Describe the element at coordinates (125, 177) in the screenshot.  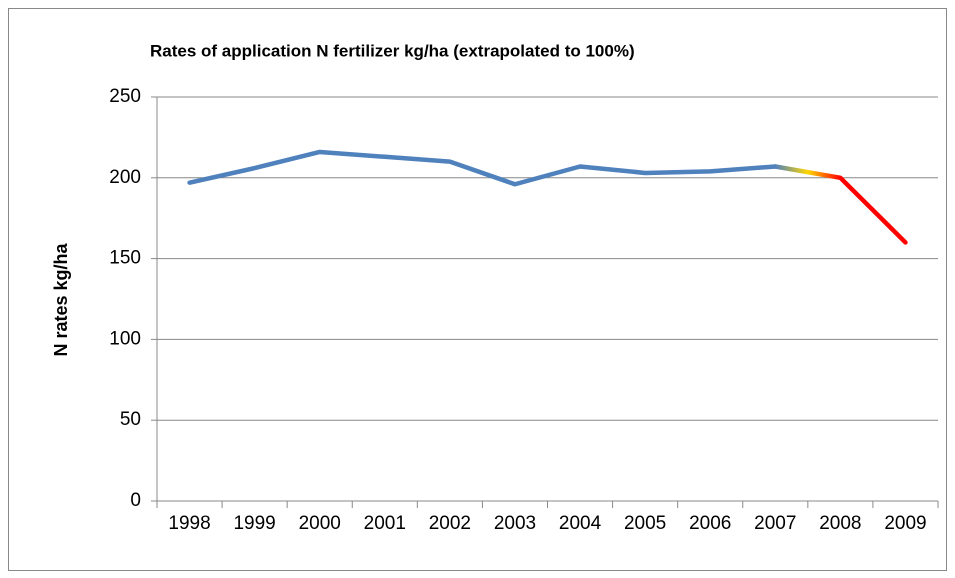
I see `y-tick-label: 200` at that location.